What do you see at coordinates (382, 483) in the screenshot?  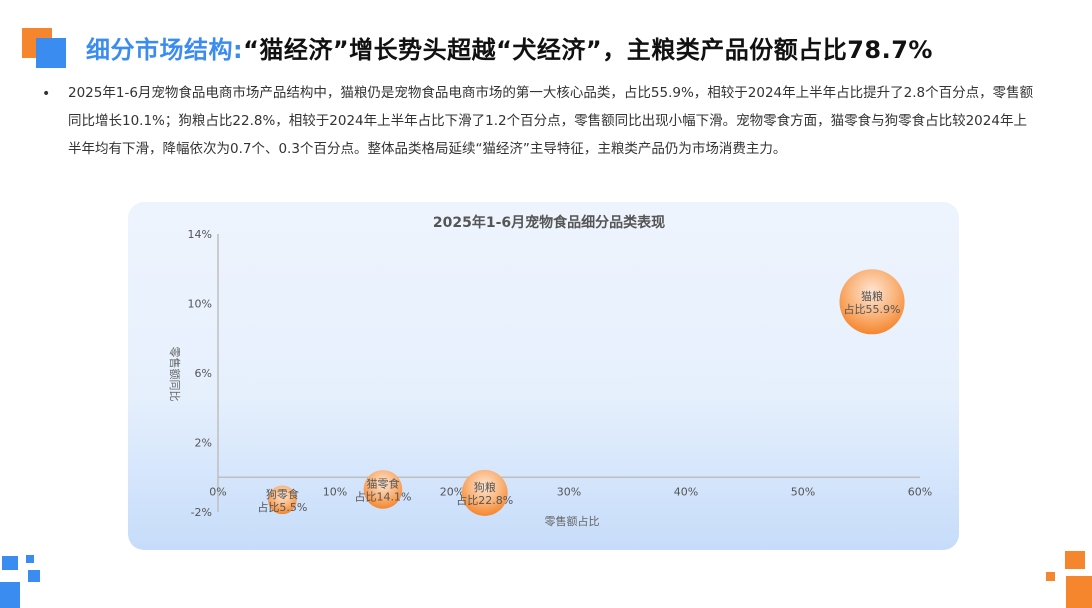 I see `bubble-label: 猫零食` at bounding box center [382, 483].